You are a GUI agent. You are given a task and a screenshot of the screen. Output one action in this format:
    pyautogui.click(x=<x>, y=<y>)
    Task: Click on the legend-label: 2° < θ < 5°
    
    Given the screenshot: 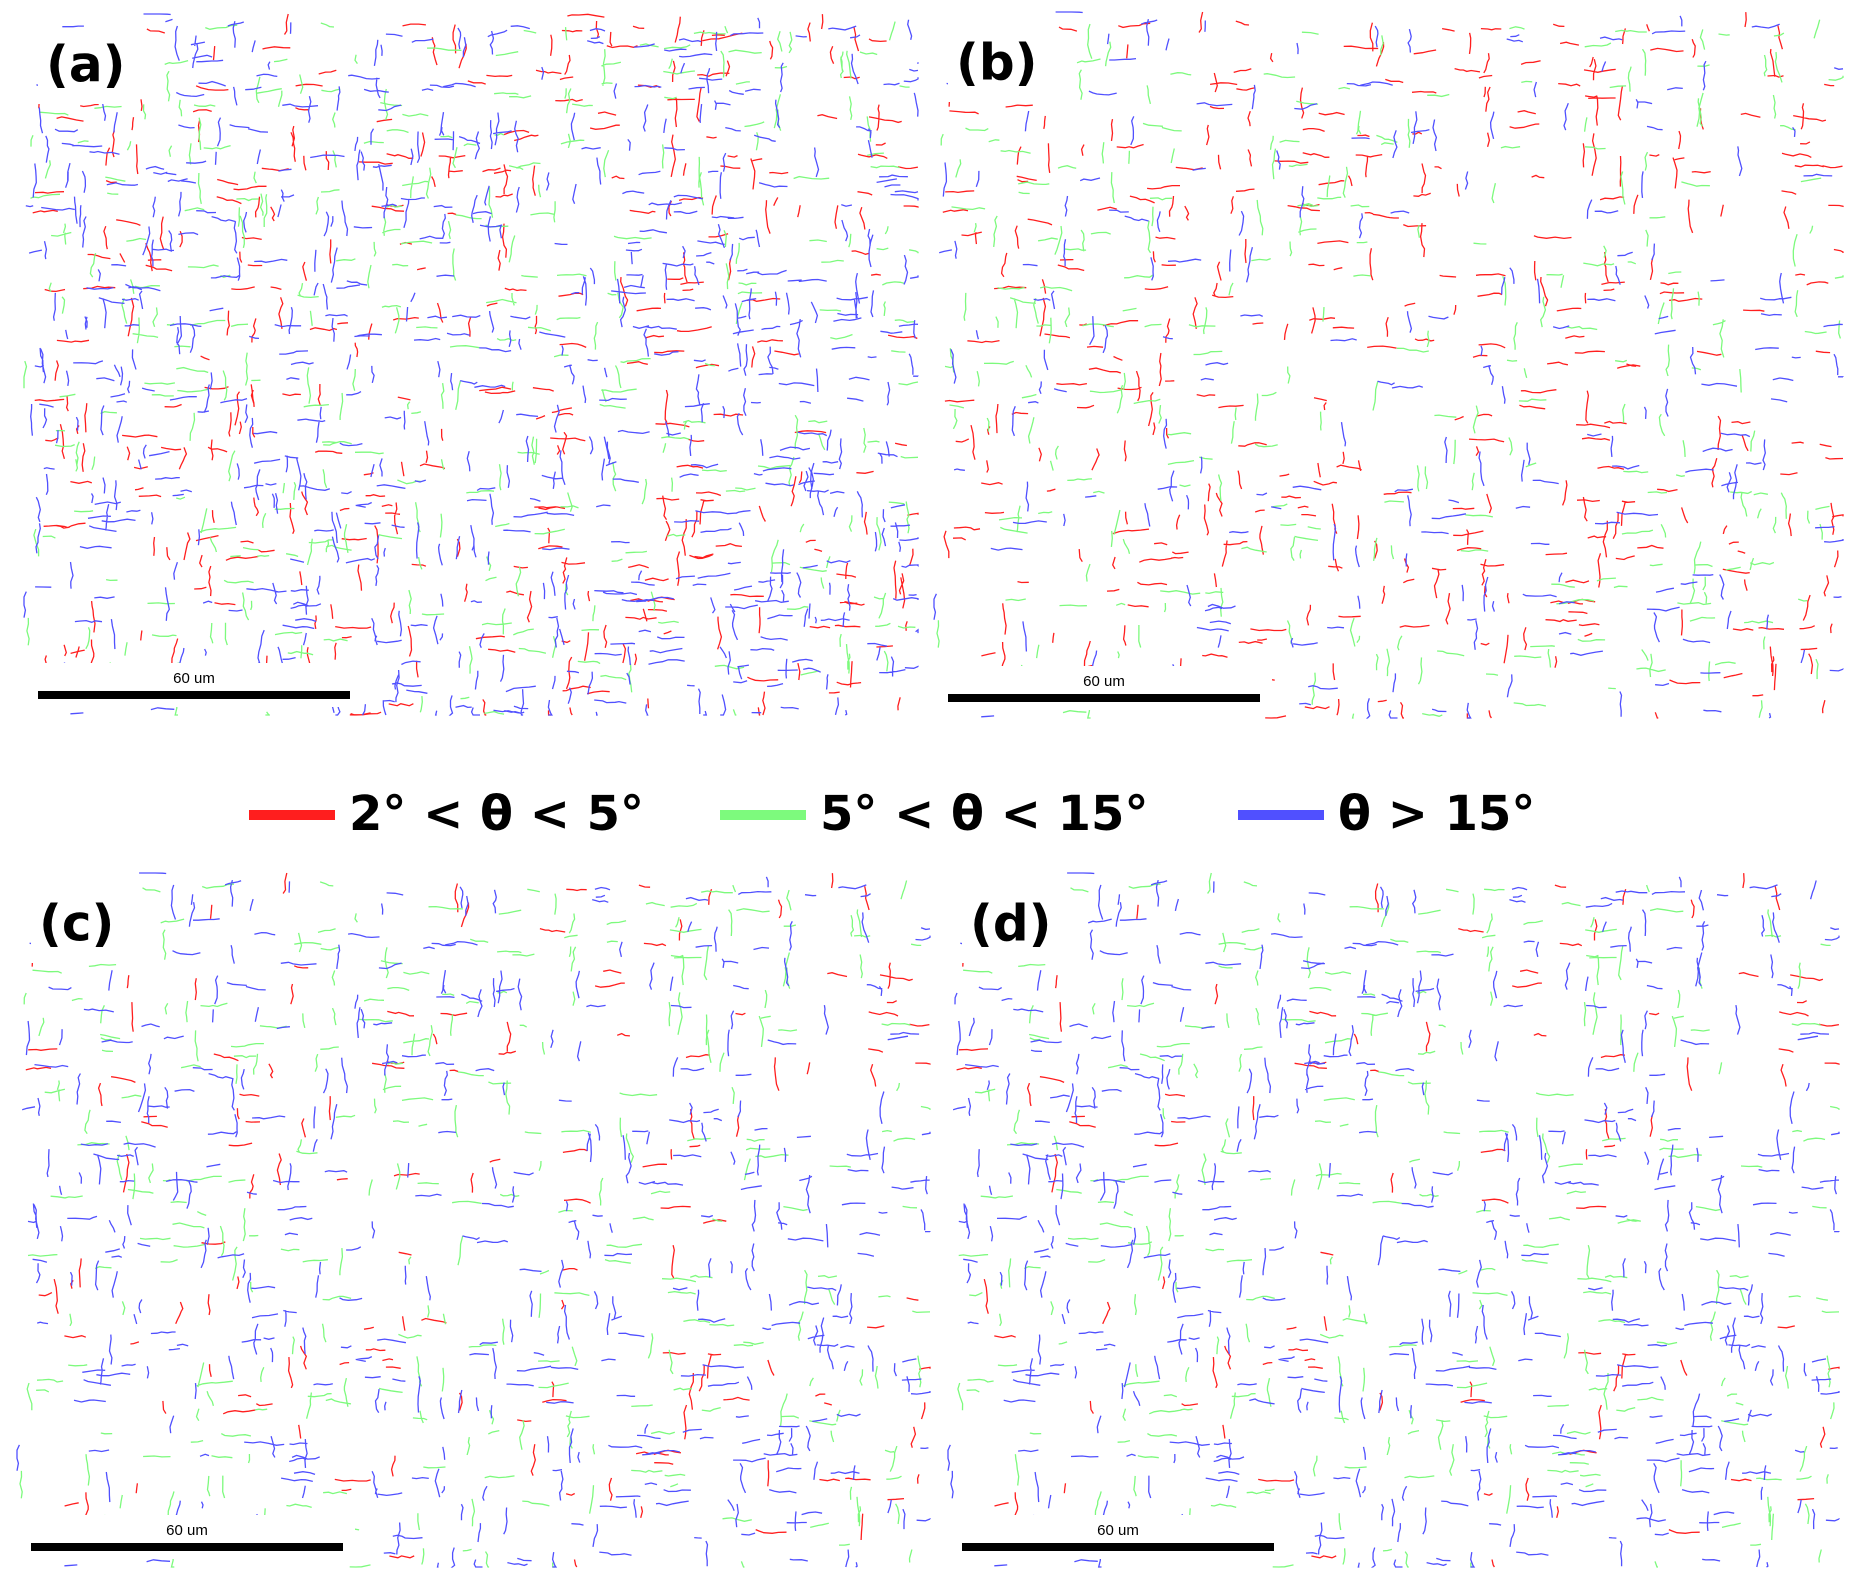 What is the action you would take?
    pyautogui.click(x=496, y=814)
    